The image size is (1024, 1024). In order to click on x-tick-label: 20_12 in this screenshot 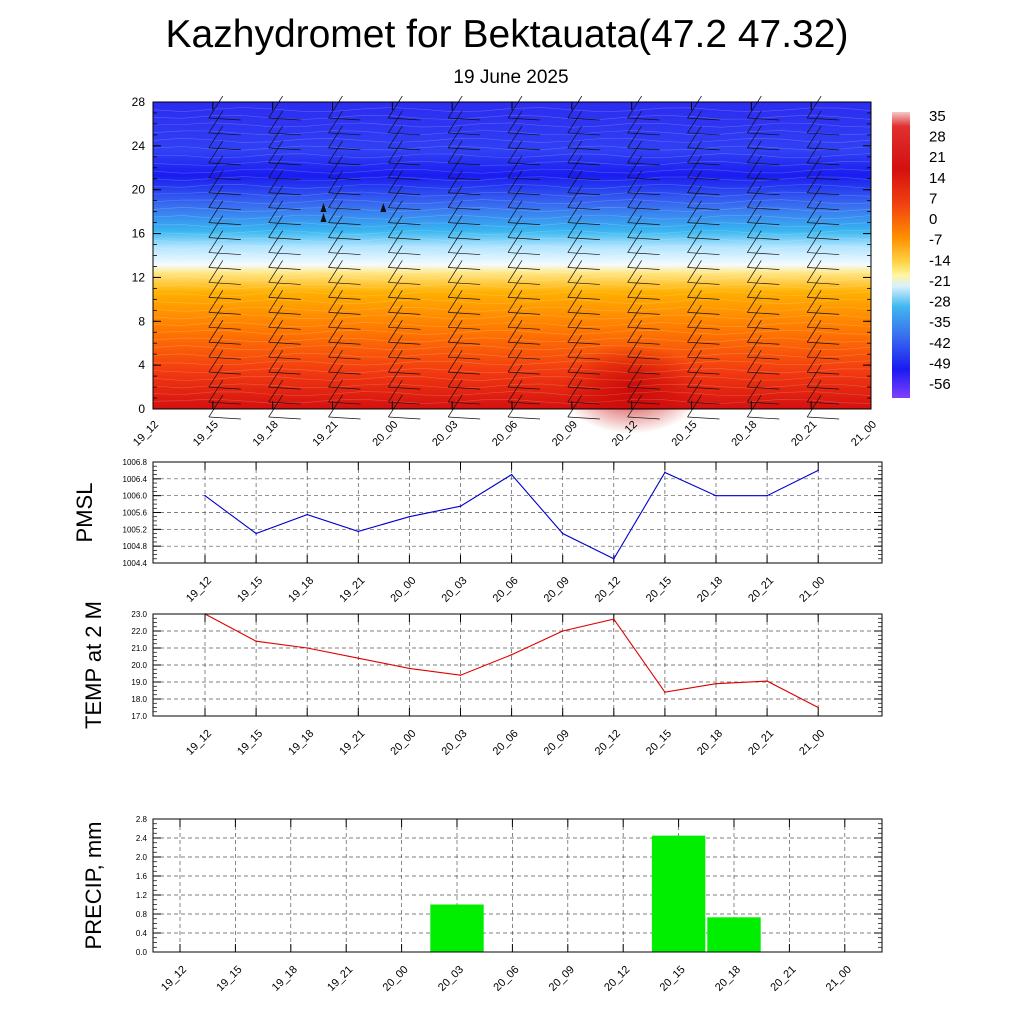, I will do `click(617, 979)`.